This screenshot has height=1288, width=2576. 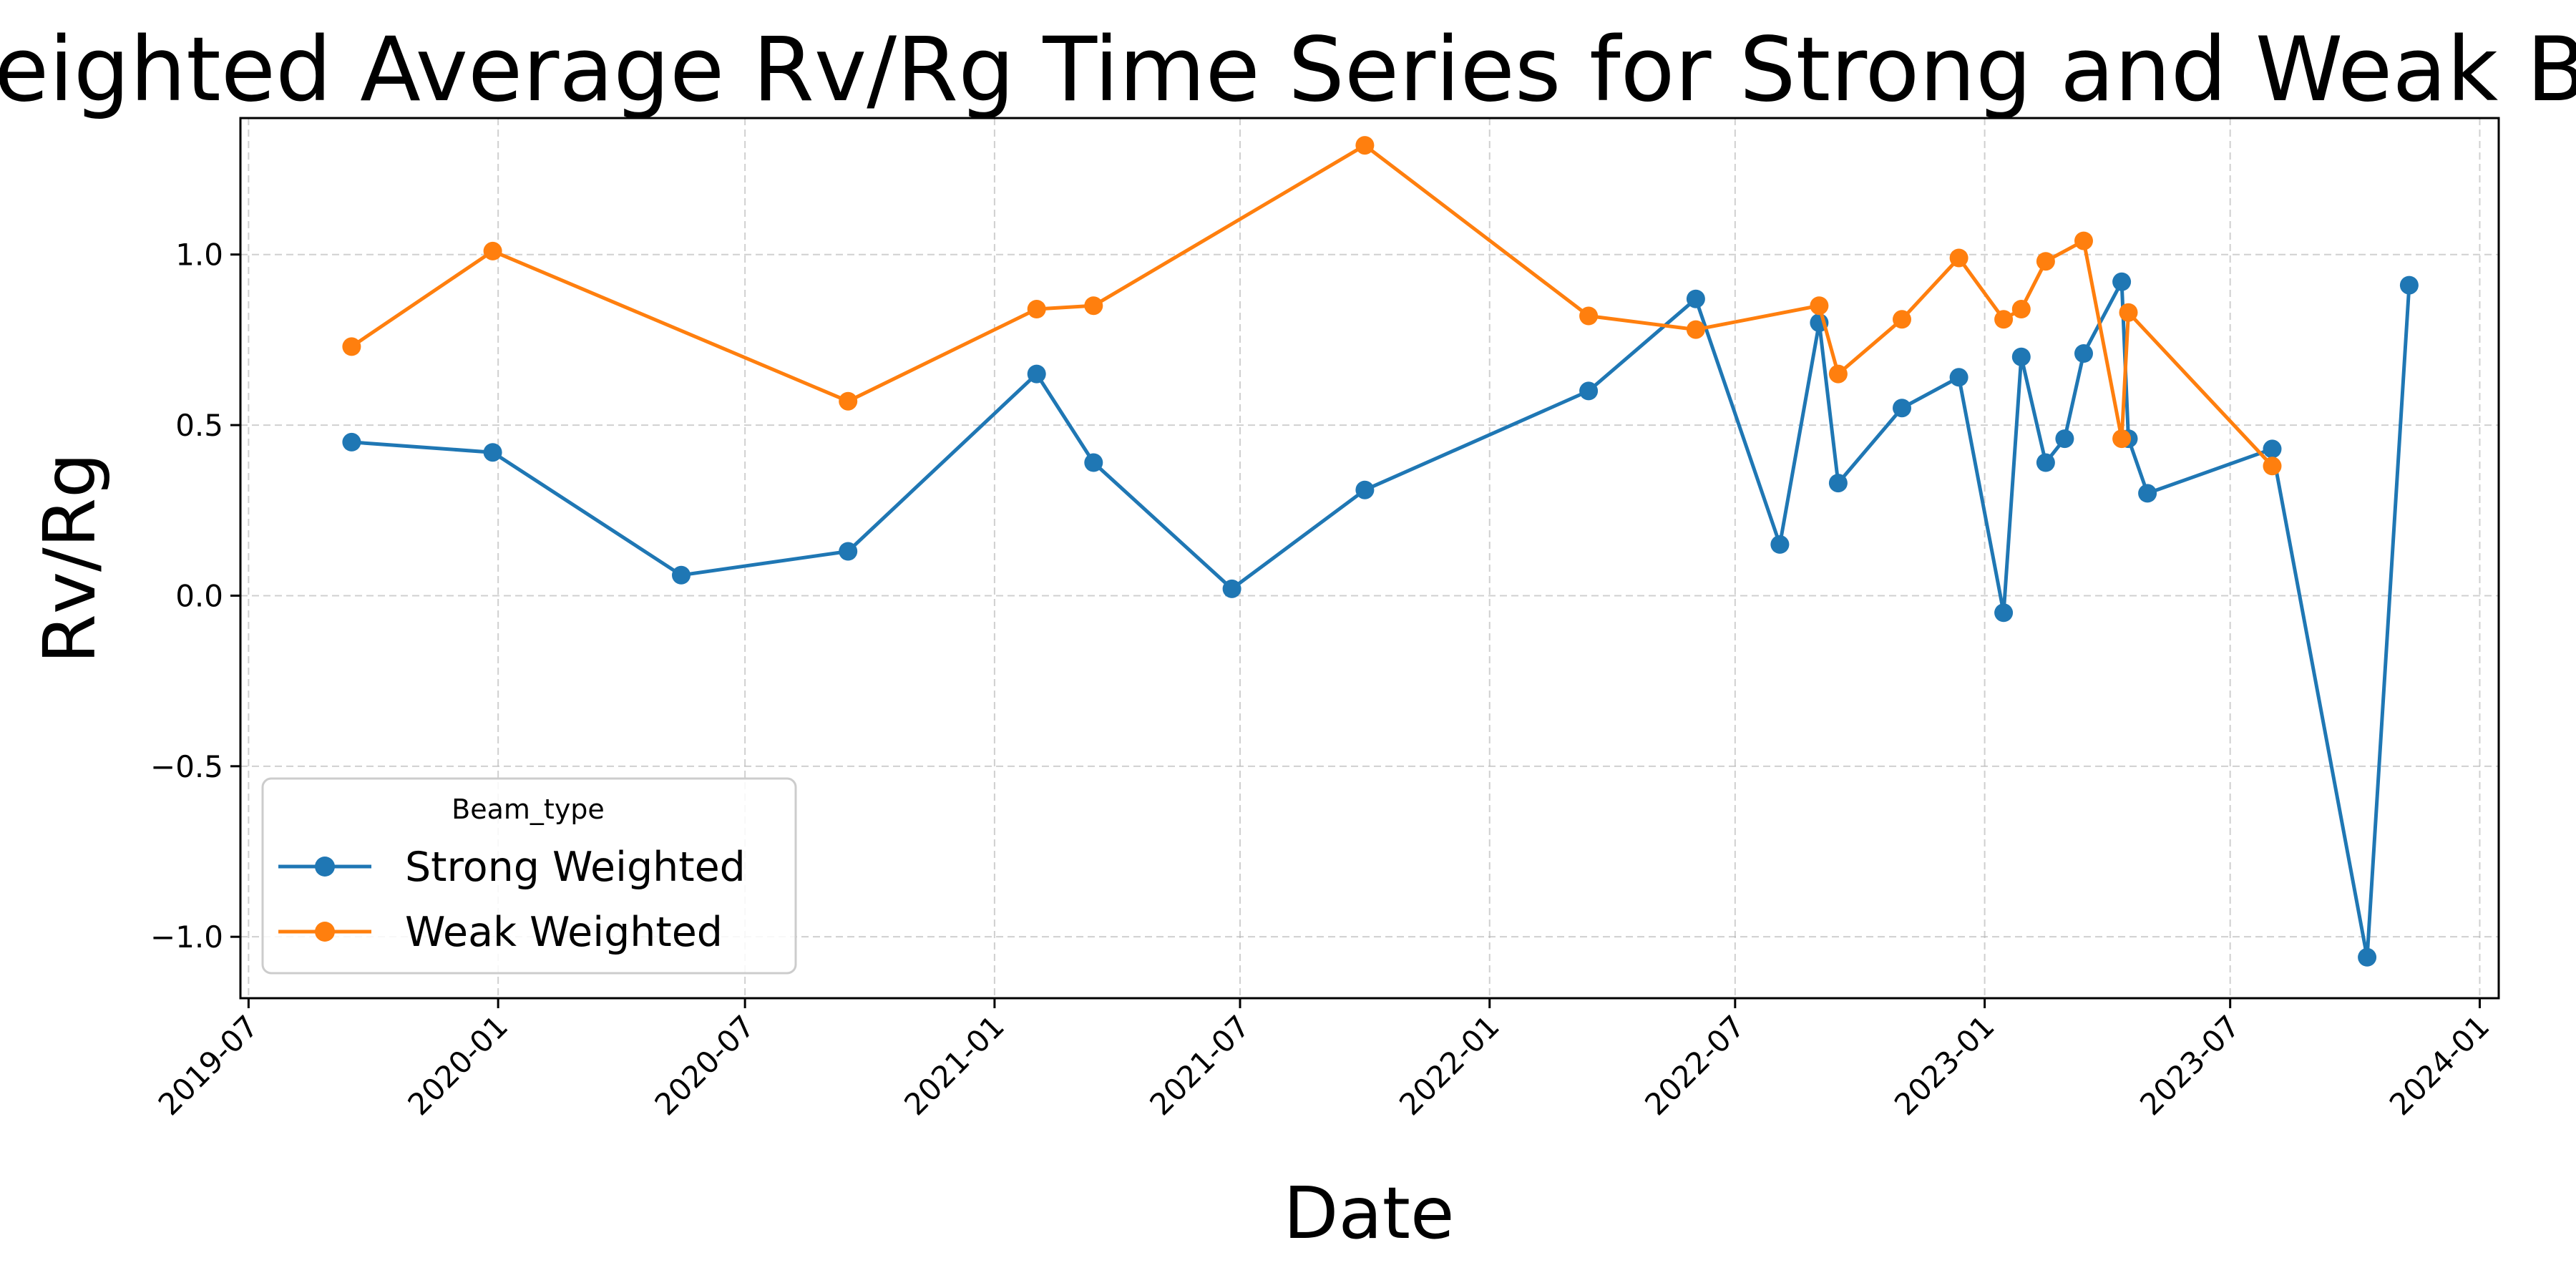 I want to click on legend-label-weak: Weak Weighted, so click(x=564, y=932).